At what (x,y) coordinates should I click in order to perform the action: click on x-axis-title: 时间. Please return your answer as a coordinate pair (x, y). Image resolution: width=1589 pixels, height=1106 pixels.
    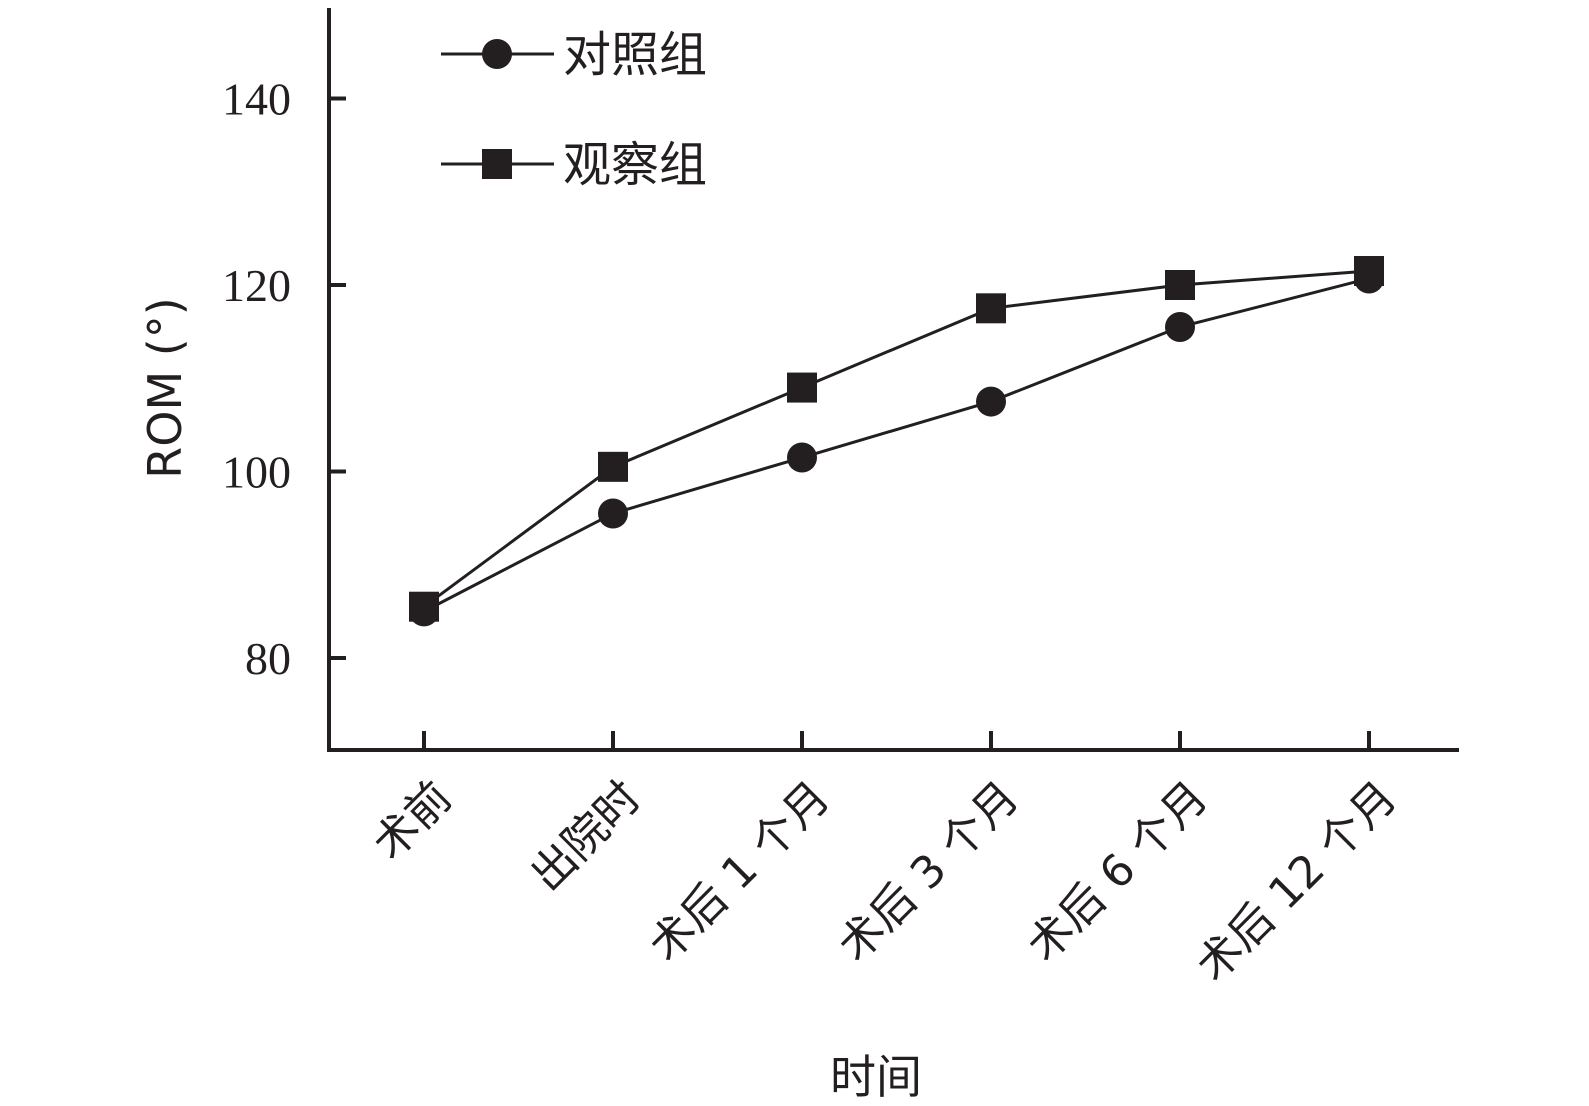
    Looking at the image, I should click on (876, 1077).